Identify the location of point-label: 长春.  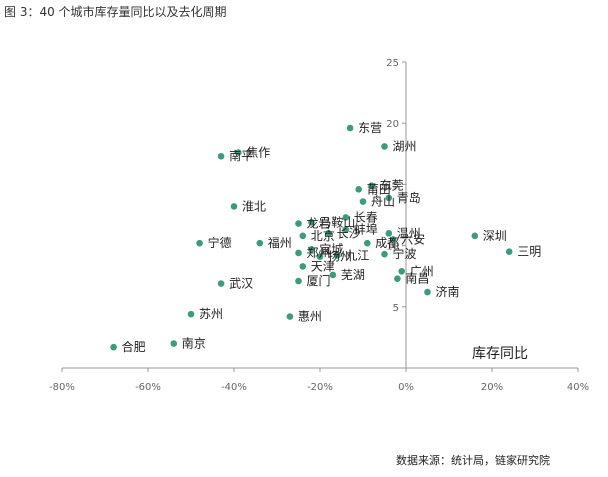
(366, 217).